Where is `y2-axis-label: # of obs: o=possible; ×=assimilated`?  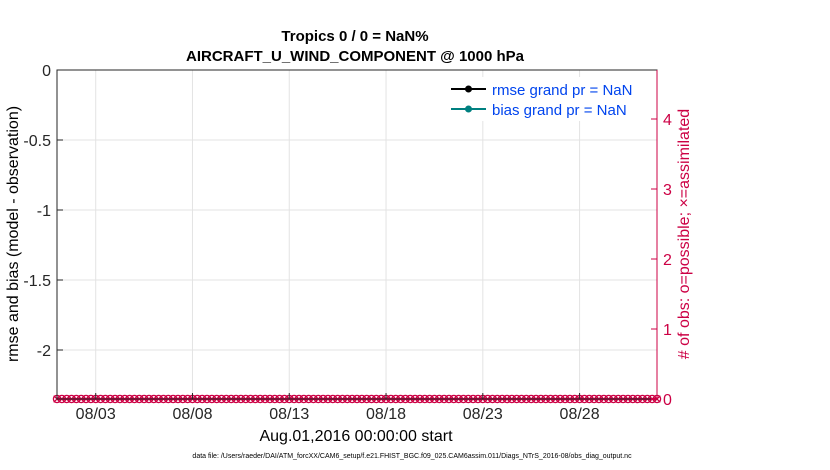 y2-axis-label: # of obs: o=possible; ×=assimilated is located at coordinates (684, 234).